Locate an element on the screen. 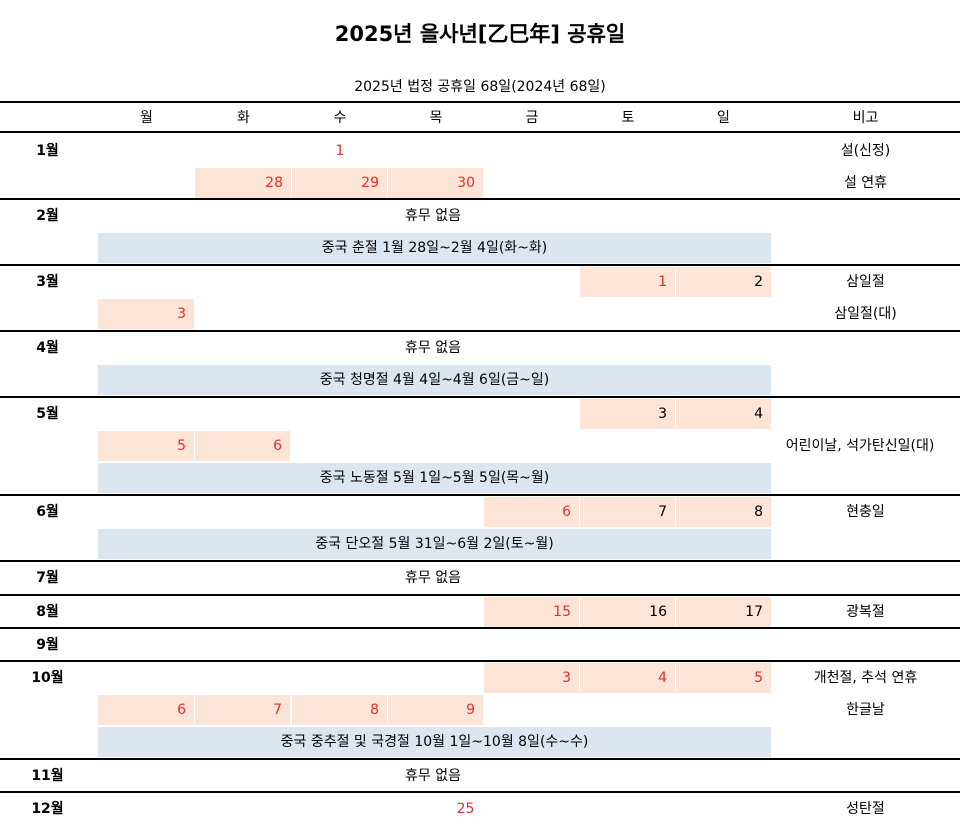  table-row: 11월 휴무 없음 is located at coordinates (480, 776).